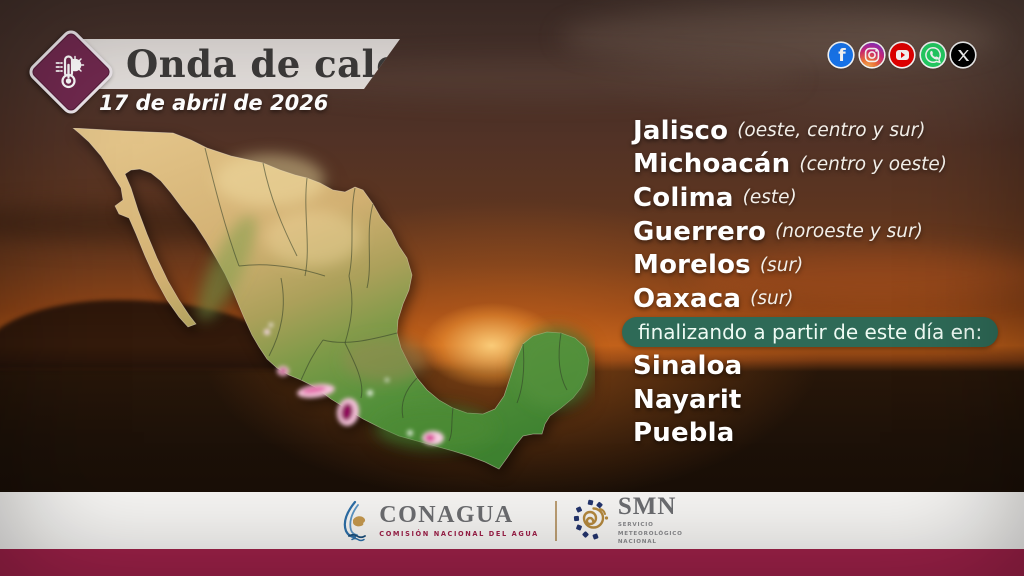 The image size is (1024, 576). What do you see at coordinates (684, 433) in the screenshot?
I see `state-name: Puebla` at bounding box center [684, 433].